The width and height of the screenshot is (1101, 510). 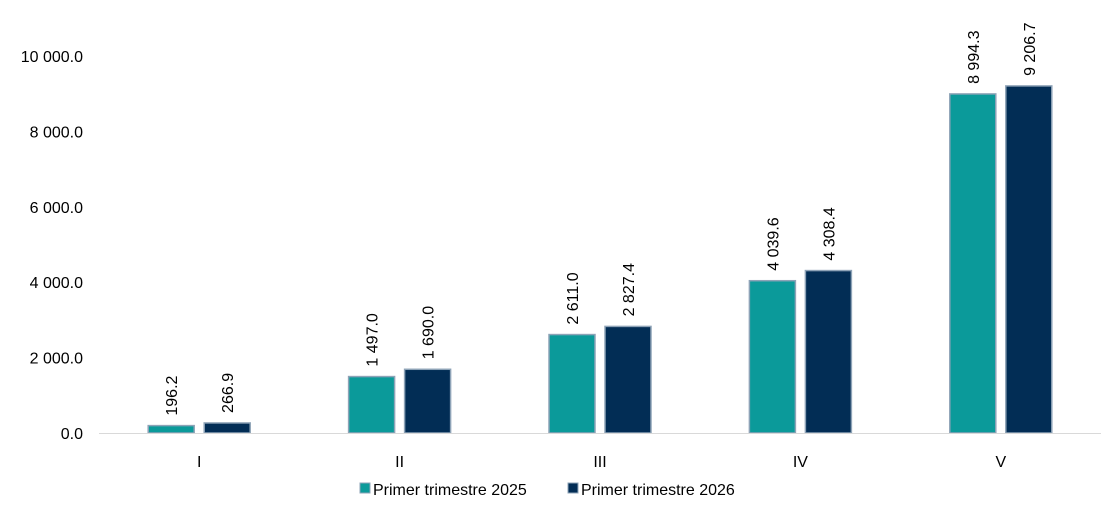 I want to click on y-tick-label: 4 000.0, so click(x=56, y=283).